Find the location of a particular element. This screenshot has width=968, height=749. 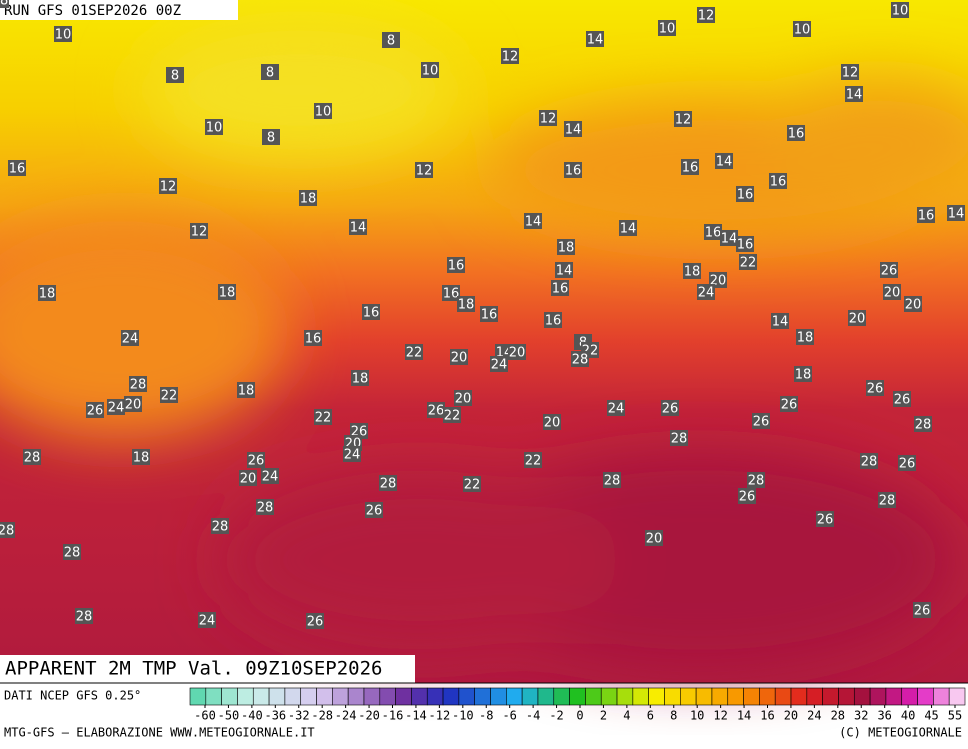

colorbar-tick-label: 14 is located at coordinates (744, 716).